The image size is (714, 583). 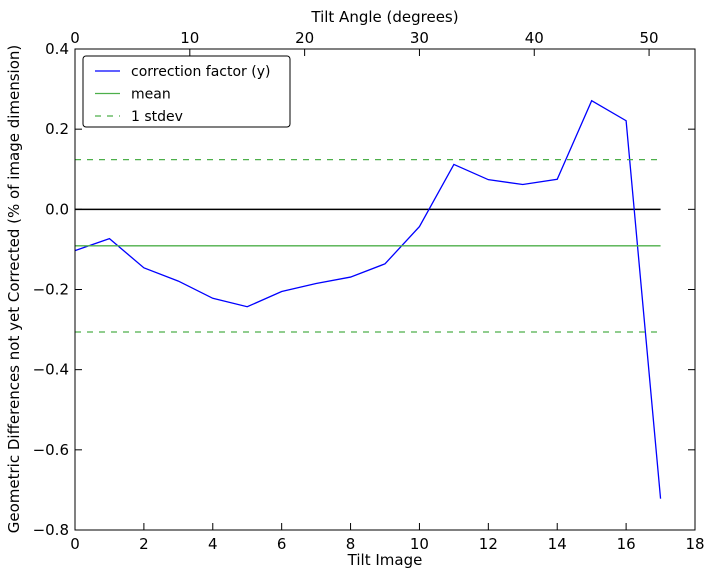 What do you see at coordinates (51, 290) in the screenshot?
I see `y-tick-label: −0.2` at bounding box center [51, 290].